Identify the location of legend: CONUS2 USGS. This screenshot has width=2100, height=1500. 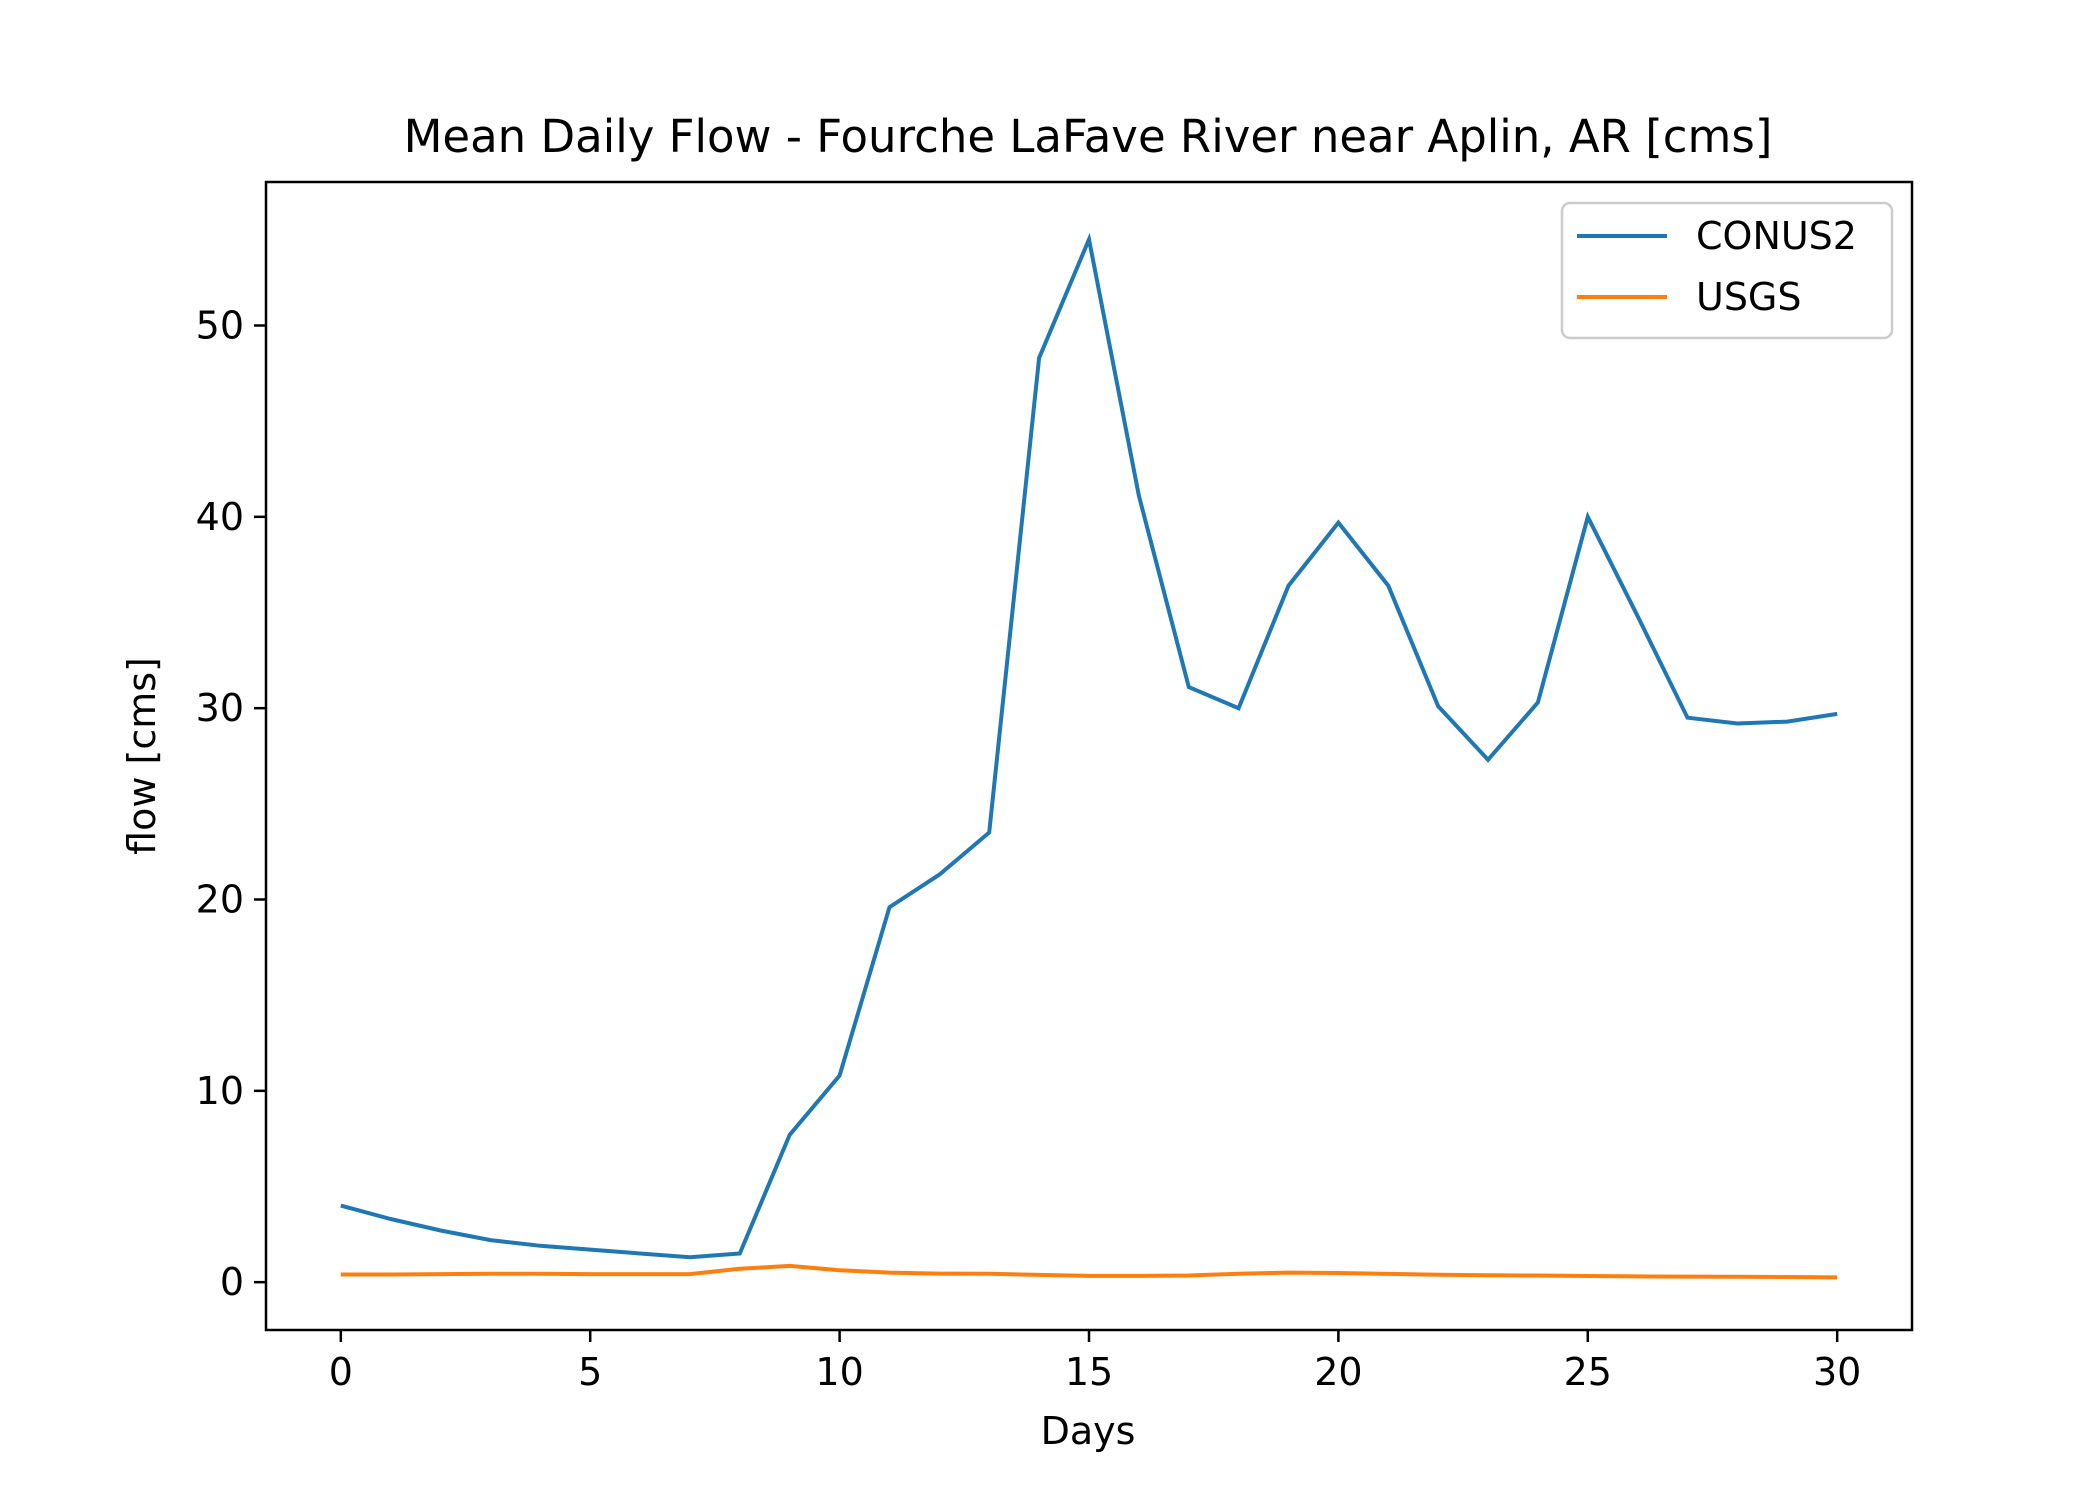
(1727, 270).